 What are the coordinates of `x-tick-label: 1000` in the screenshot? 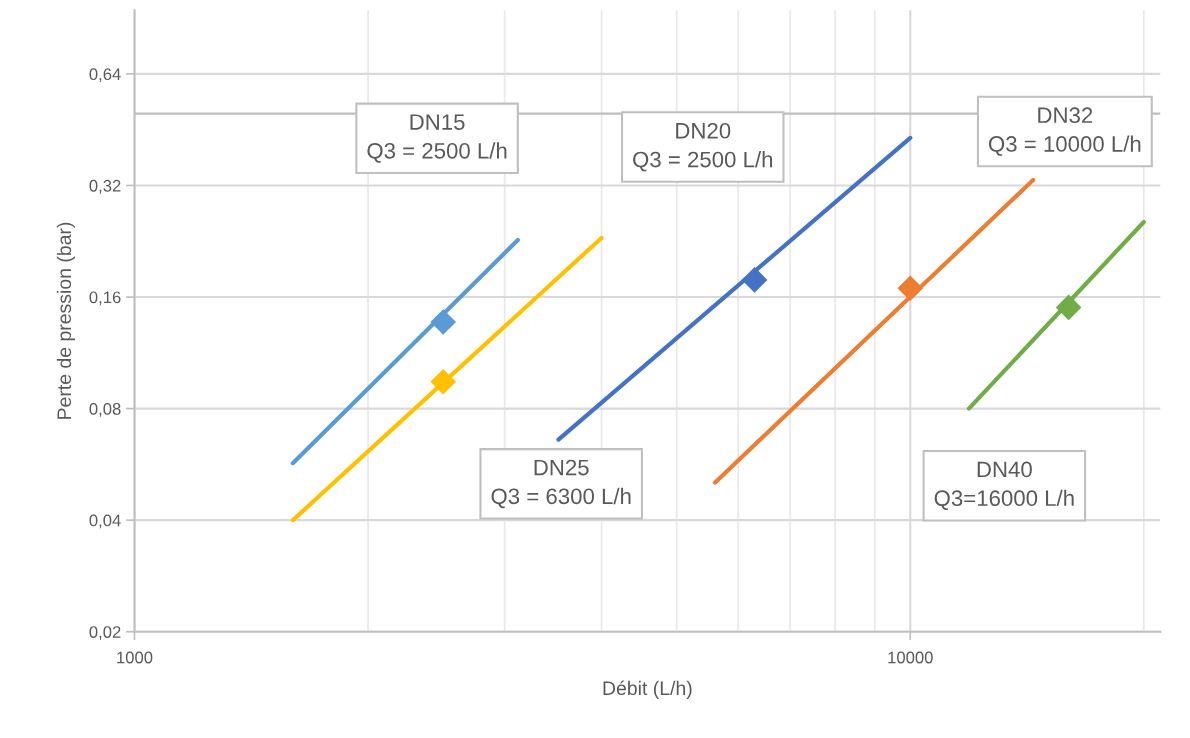 It's located at (135, 657).